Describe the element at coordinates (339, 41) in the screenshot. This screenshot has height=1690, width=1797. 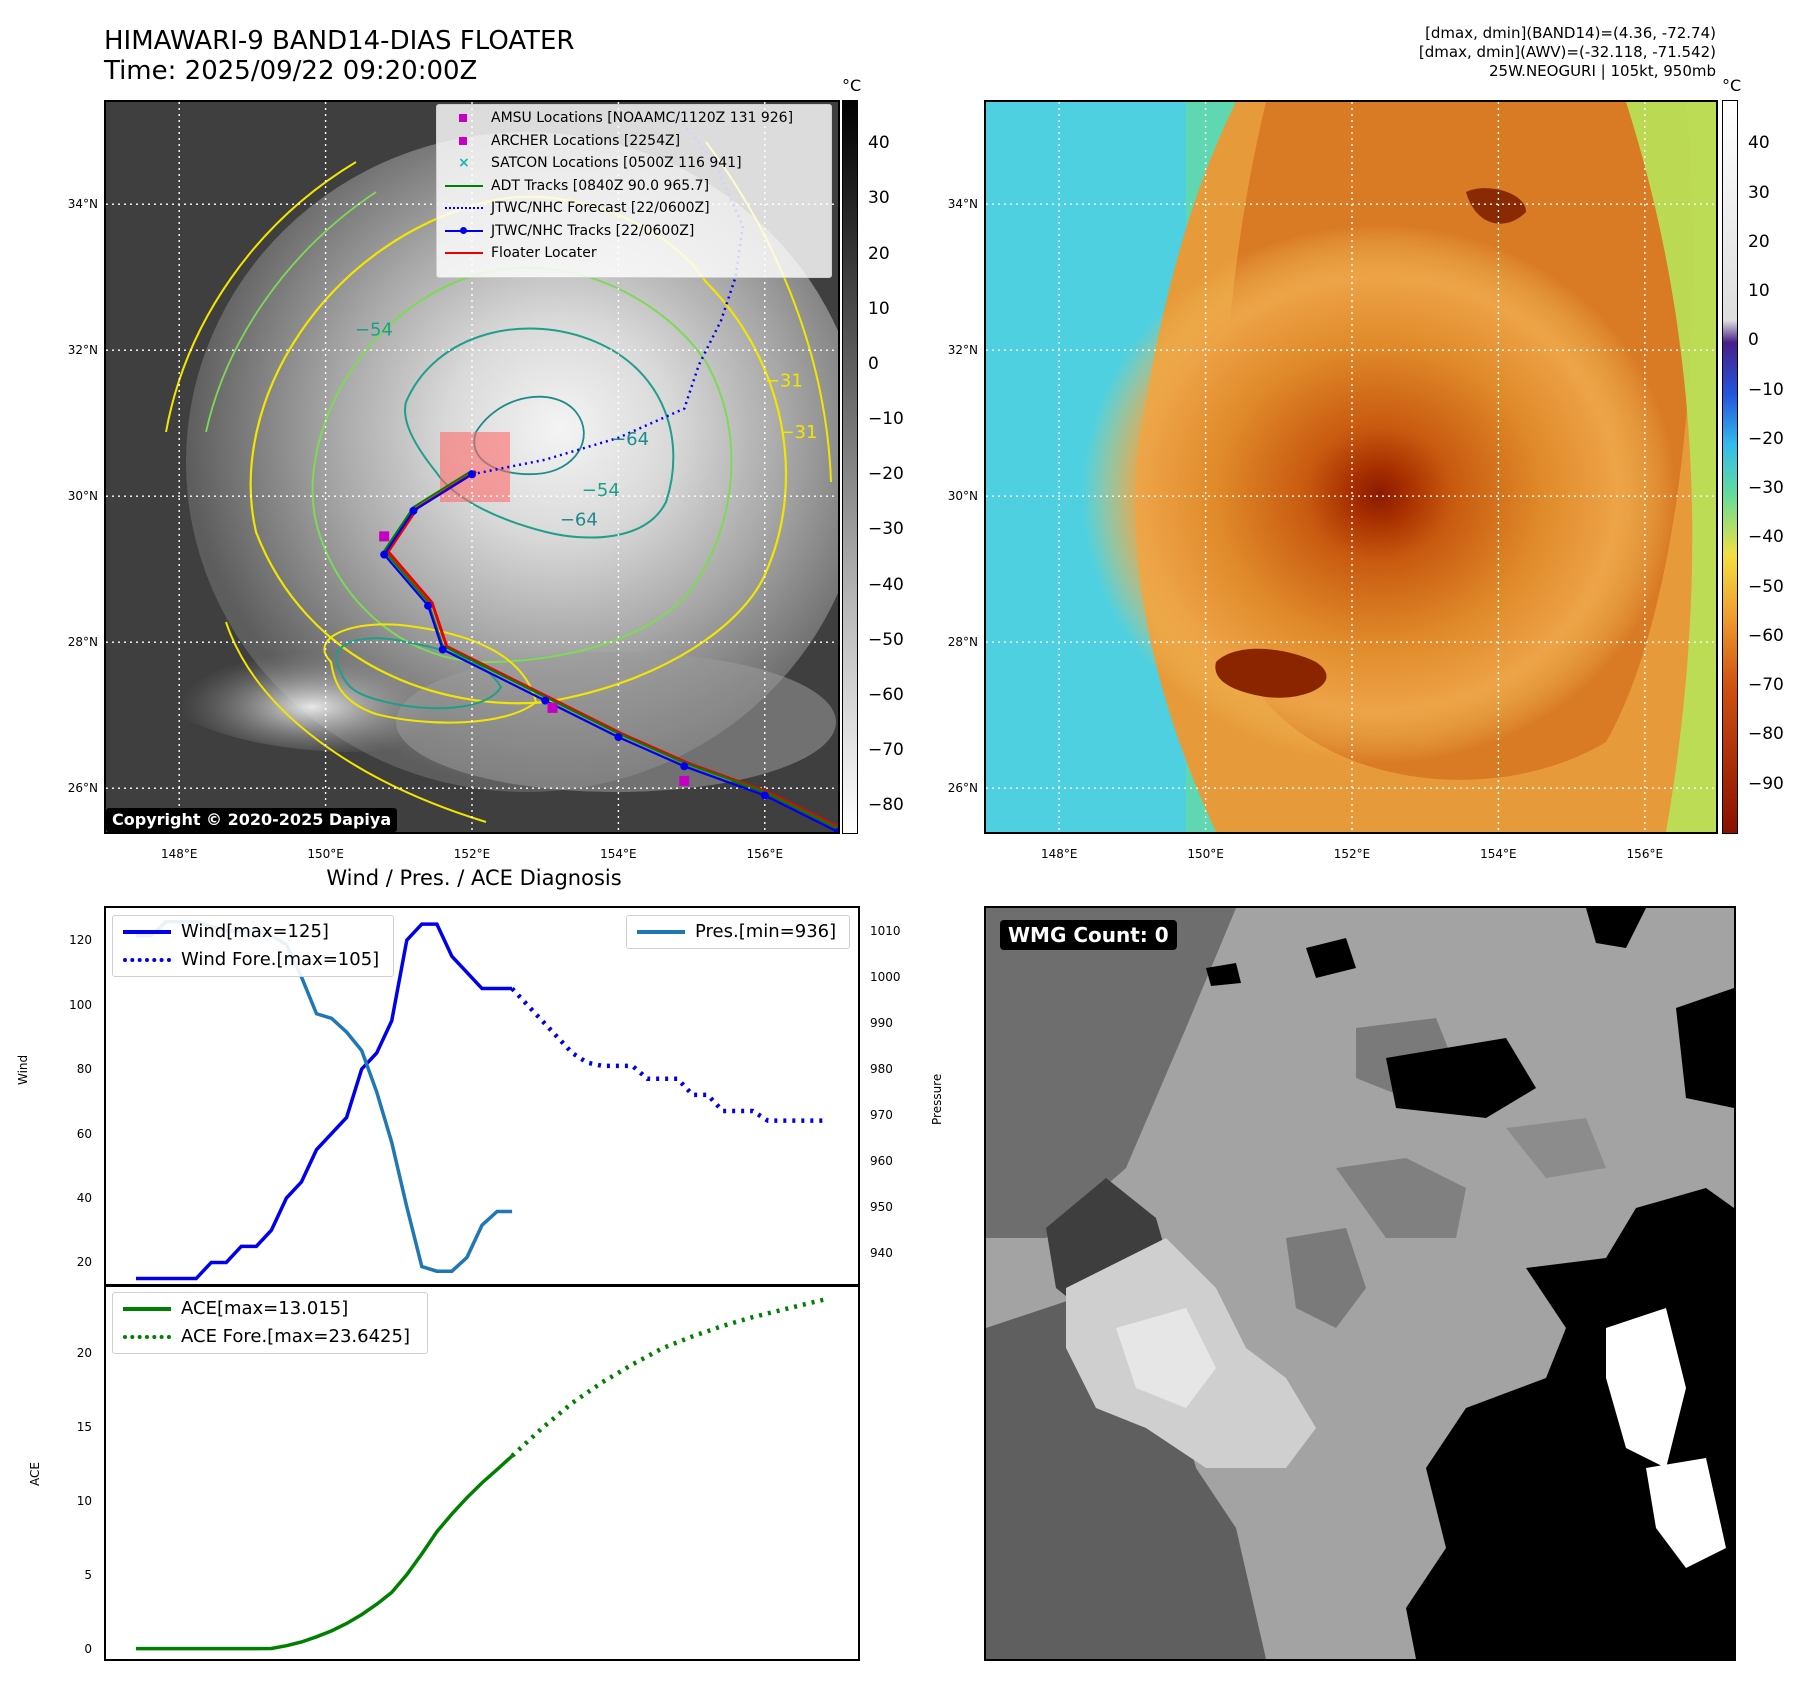
I see `figure-title: HIMAWARI-9 BAND14-DIAS FLOATER` at that location.